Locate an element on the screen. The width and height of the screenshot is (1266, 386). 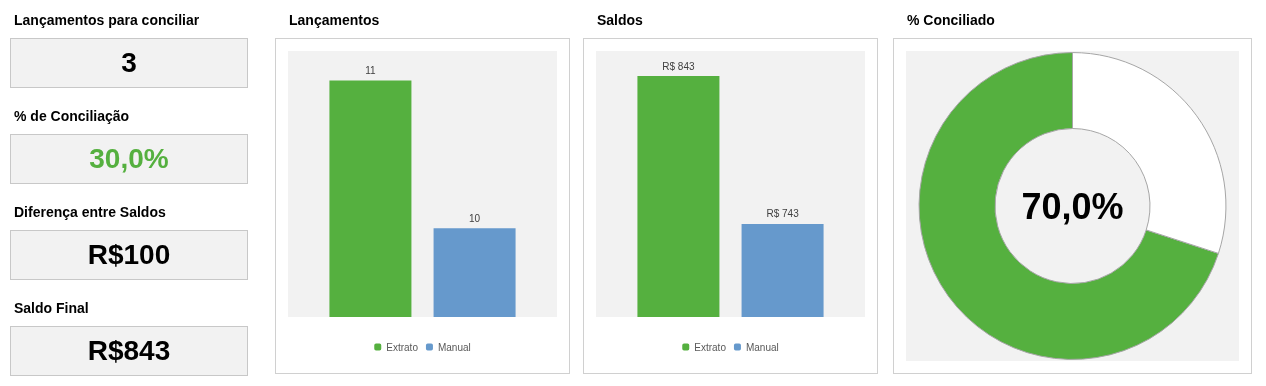
text: Saldo Final is located at coordinates (51, 308).